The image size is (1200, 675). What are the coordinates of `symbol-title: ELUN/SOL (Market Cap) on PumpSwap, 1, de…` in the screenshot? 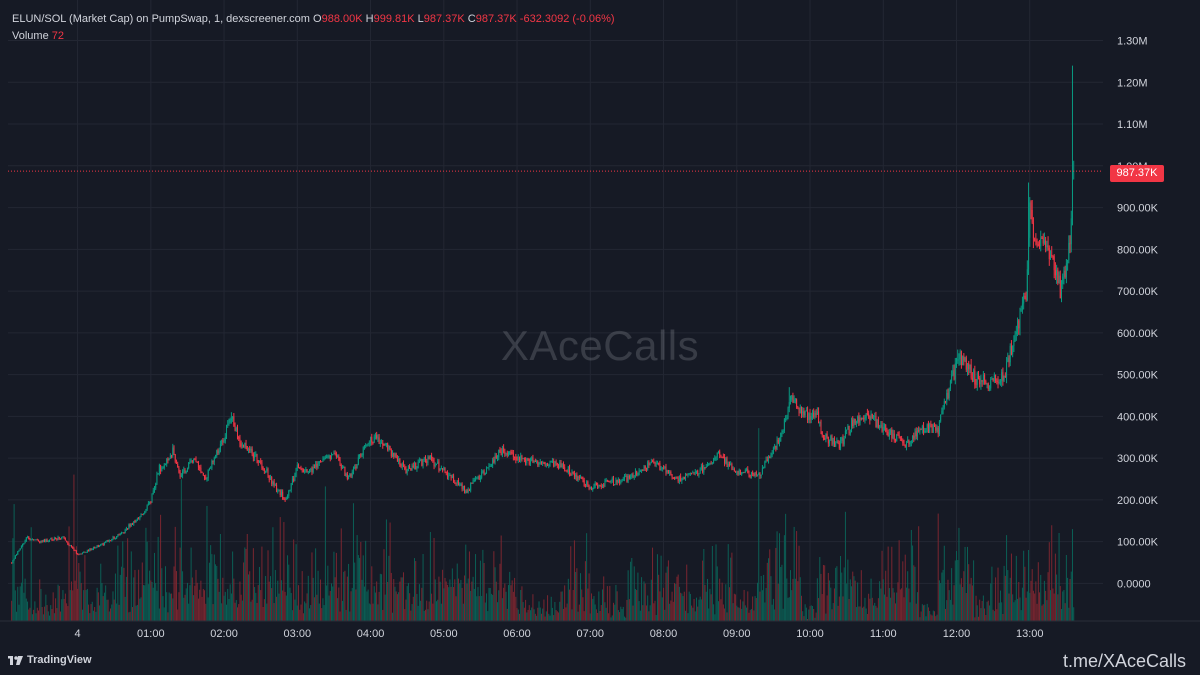 It's located at (161, 19).